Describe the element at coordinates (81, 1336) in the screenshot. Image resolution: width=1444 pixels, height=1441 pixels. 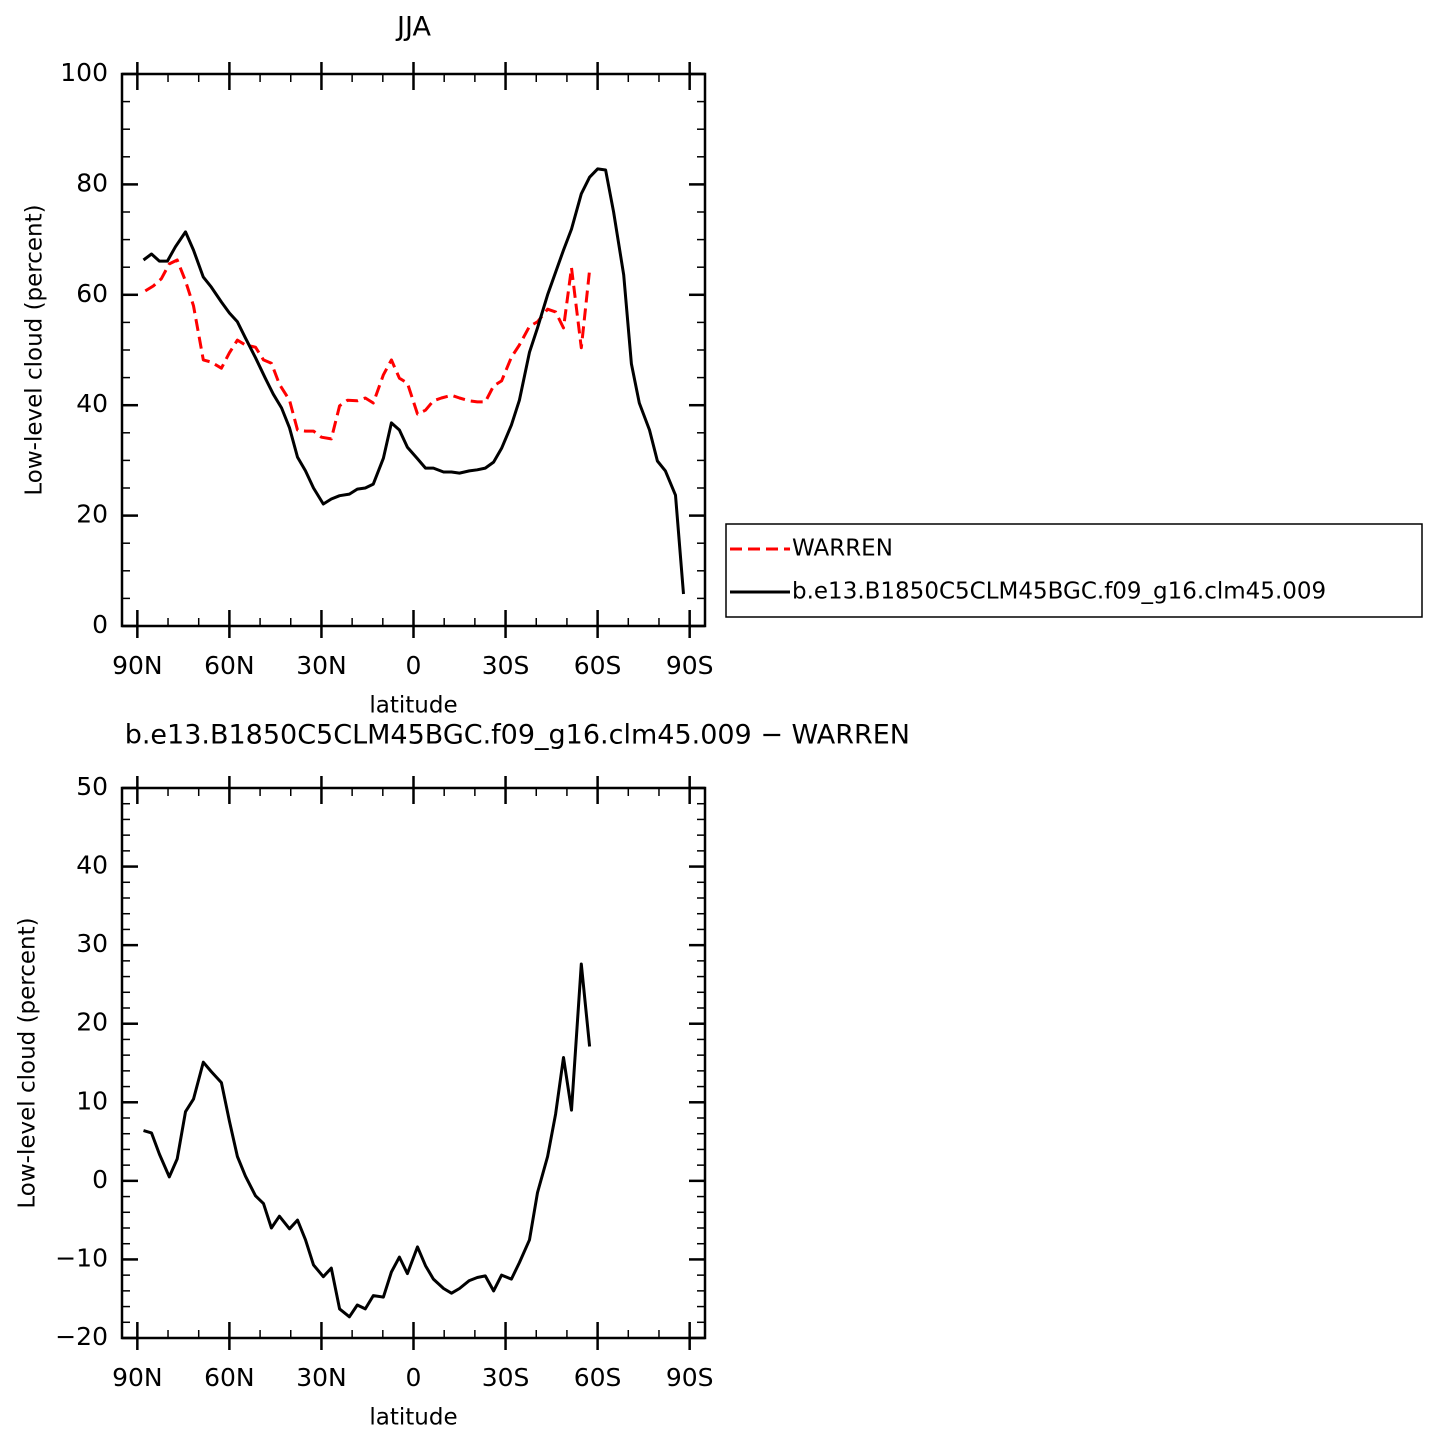
I see `y-tick-label: −20` at that location.